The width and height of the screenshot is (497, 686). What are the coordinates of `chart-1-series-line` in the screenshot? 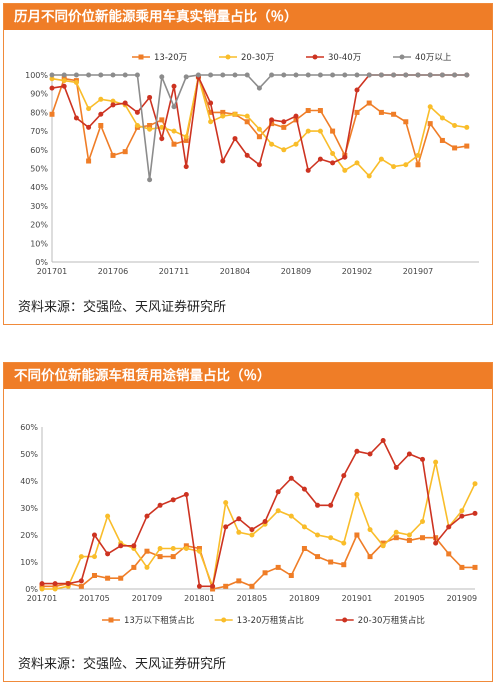 It's located at (259, 127).